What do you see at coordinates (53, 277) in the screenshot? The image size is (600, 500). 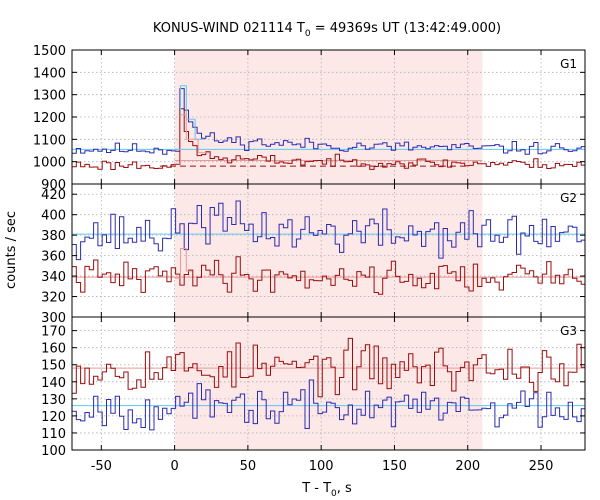 I see `y-tick-label: 340` at bounding box center [53, 277].